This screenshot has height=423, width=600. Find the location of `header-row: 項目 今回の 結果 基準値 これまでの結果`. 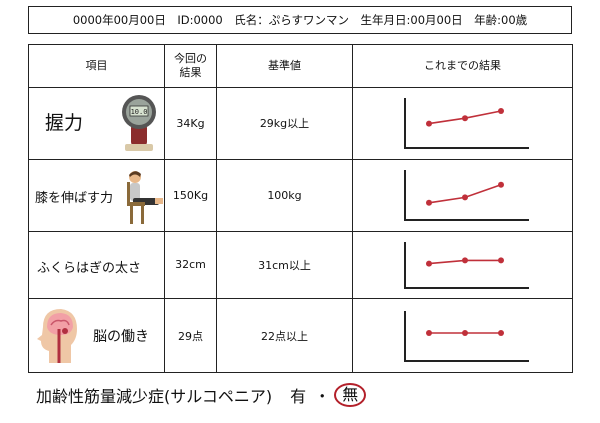

header-row: 項目 今回の 結果 基準値 これまでの結果 is located at coordinates (300, 66).